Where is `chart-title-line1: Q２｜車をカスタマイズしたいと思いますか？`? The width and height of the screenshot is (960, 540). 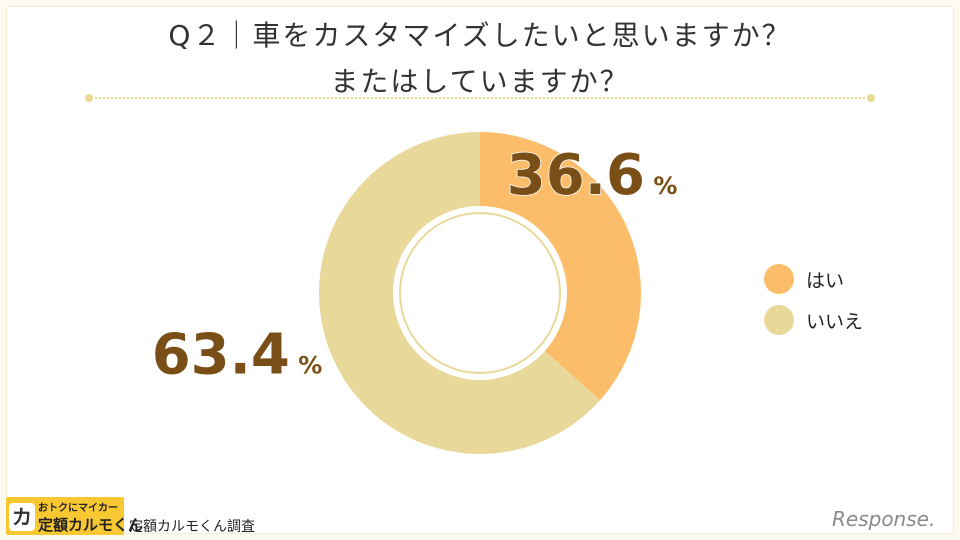
chart-title-line1: Q２｜車をカスタマイズしたいと思いますか？ is located at coordinates (480, 35).